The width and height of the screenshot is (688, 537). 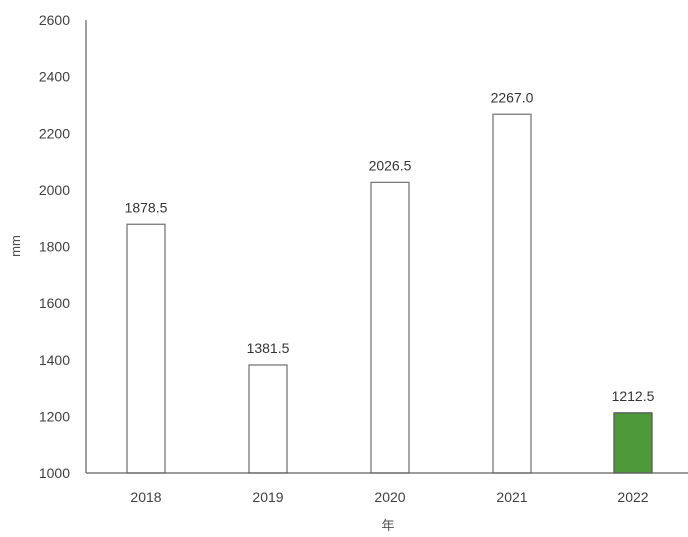 I want to click on bar-2022, so click(x=633, y=443).